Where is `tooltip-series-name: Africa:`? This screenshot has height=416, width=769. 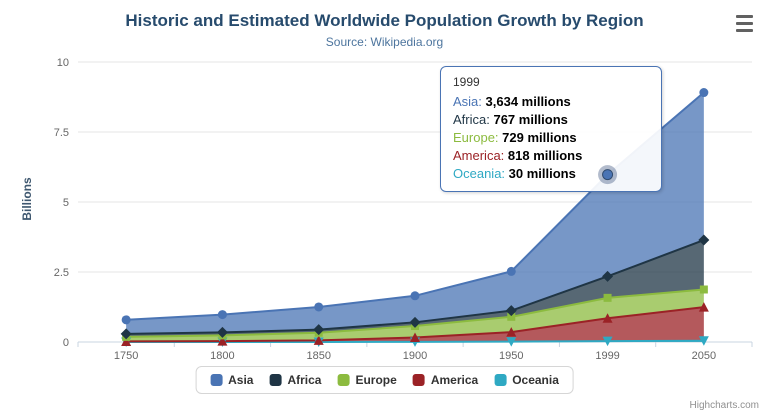 tooltip-series-name: Africa: is located at coordinates (473, 119).